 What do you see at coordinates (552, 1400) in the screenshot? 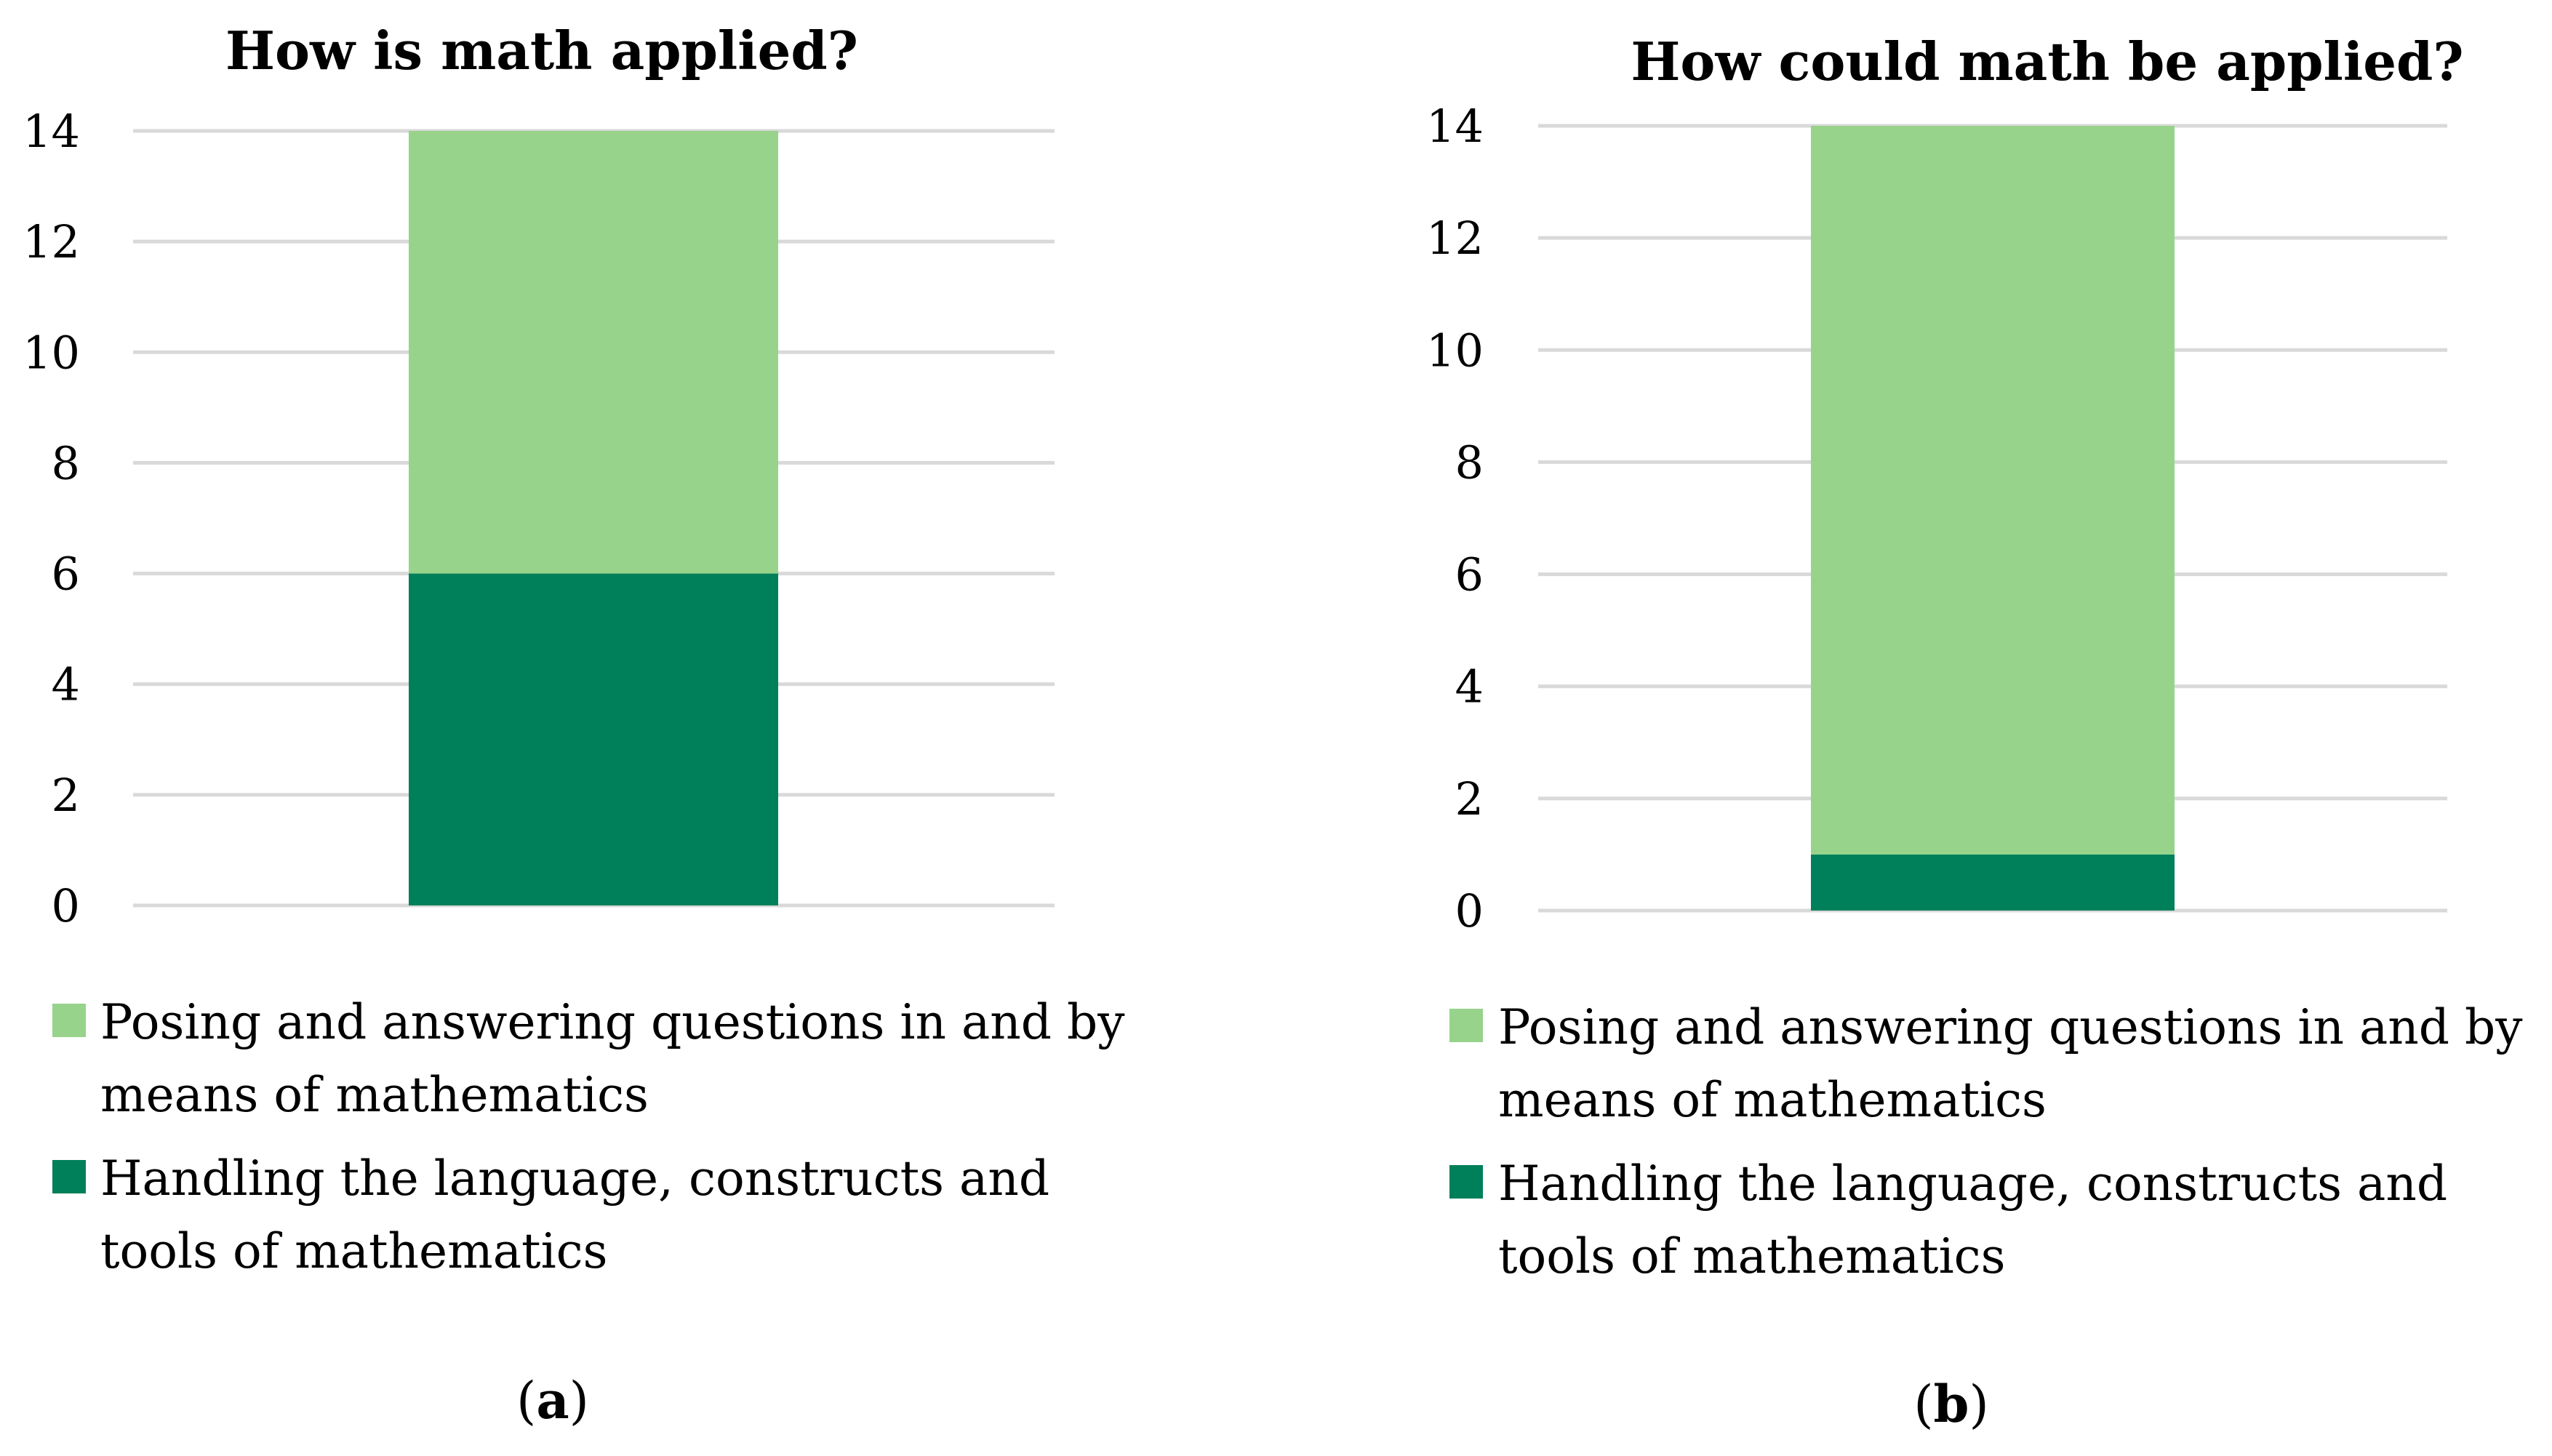
I see `panel-label: (a)` at bounding box center [552, 1400].